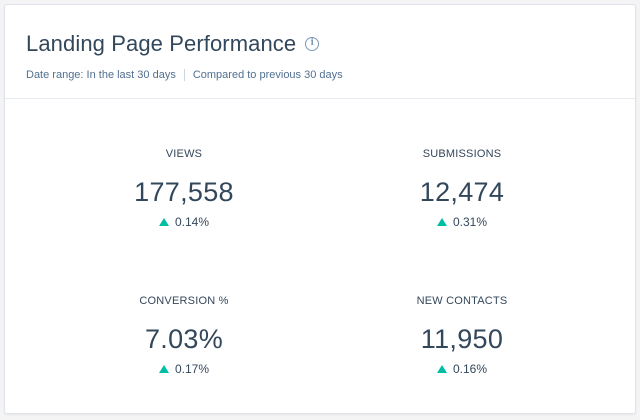 This screenshot has height=420, width=640. Describe the element at coordinates (184, 301) in the screenshot. I see `metric-label: CONVERSION %` at that location.